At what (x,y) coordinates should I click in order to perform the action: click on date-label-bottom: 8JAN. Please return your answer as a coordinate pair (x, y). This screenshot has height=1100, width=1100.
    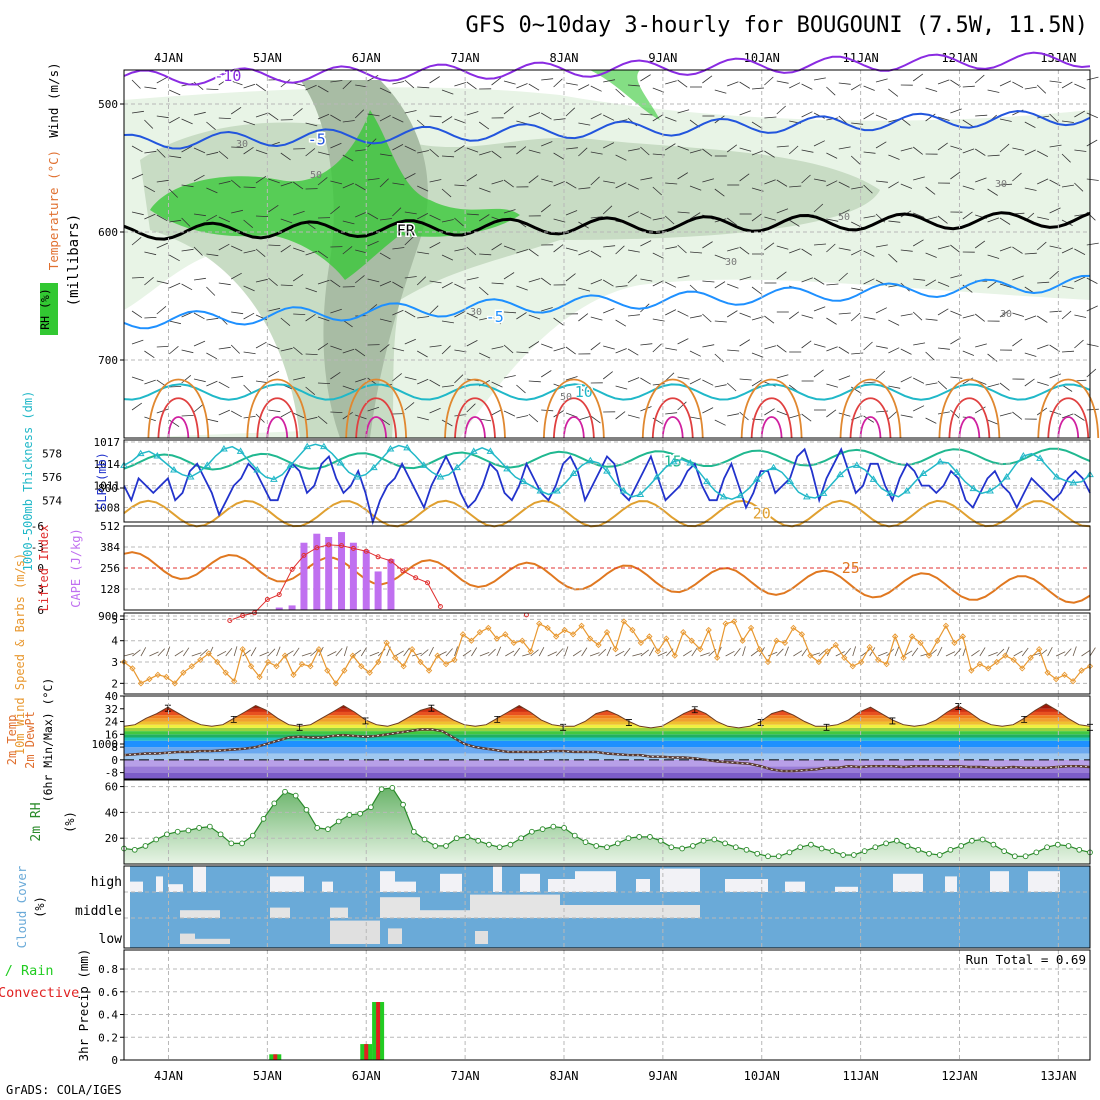
    Looking at the image, I should click on (564, 1076).